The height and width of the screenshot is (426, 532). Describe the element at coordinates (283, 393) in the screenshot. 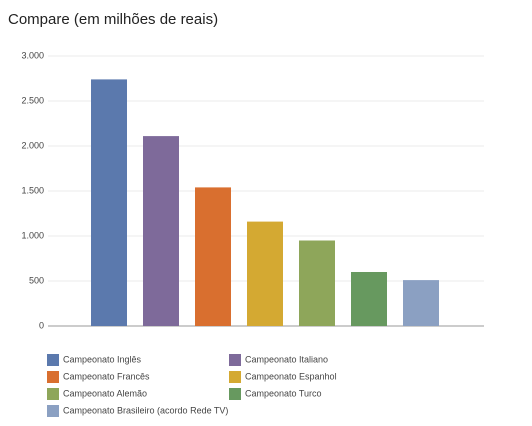

I see `legend-label: Campeonato Turco` at that location.